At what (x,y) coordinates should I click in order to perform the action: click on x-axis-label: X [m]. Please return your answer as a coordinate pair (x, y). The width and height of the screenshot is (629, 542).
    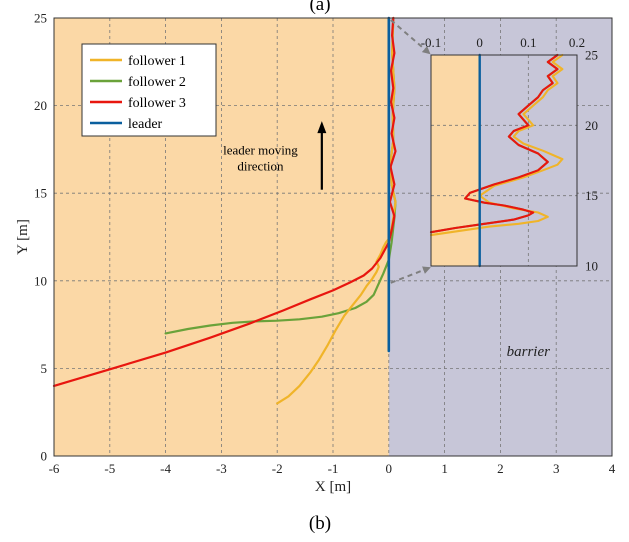
    Looking at the image, I should click on (333, 487).